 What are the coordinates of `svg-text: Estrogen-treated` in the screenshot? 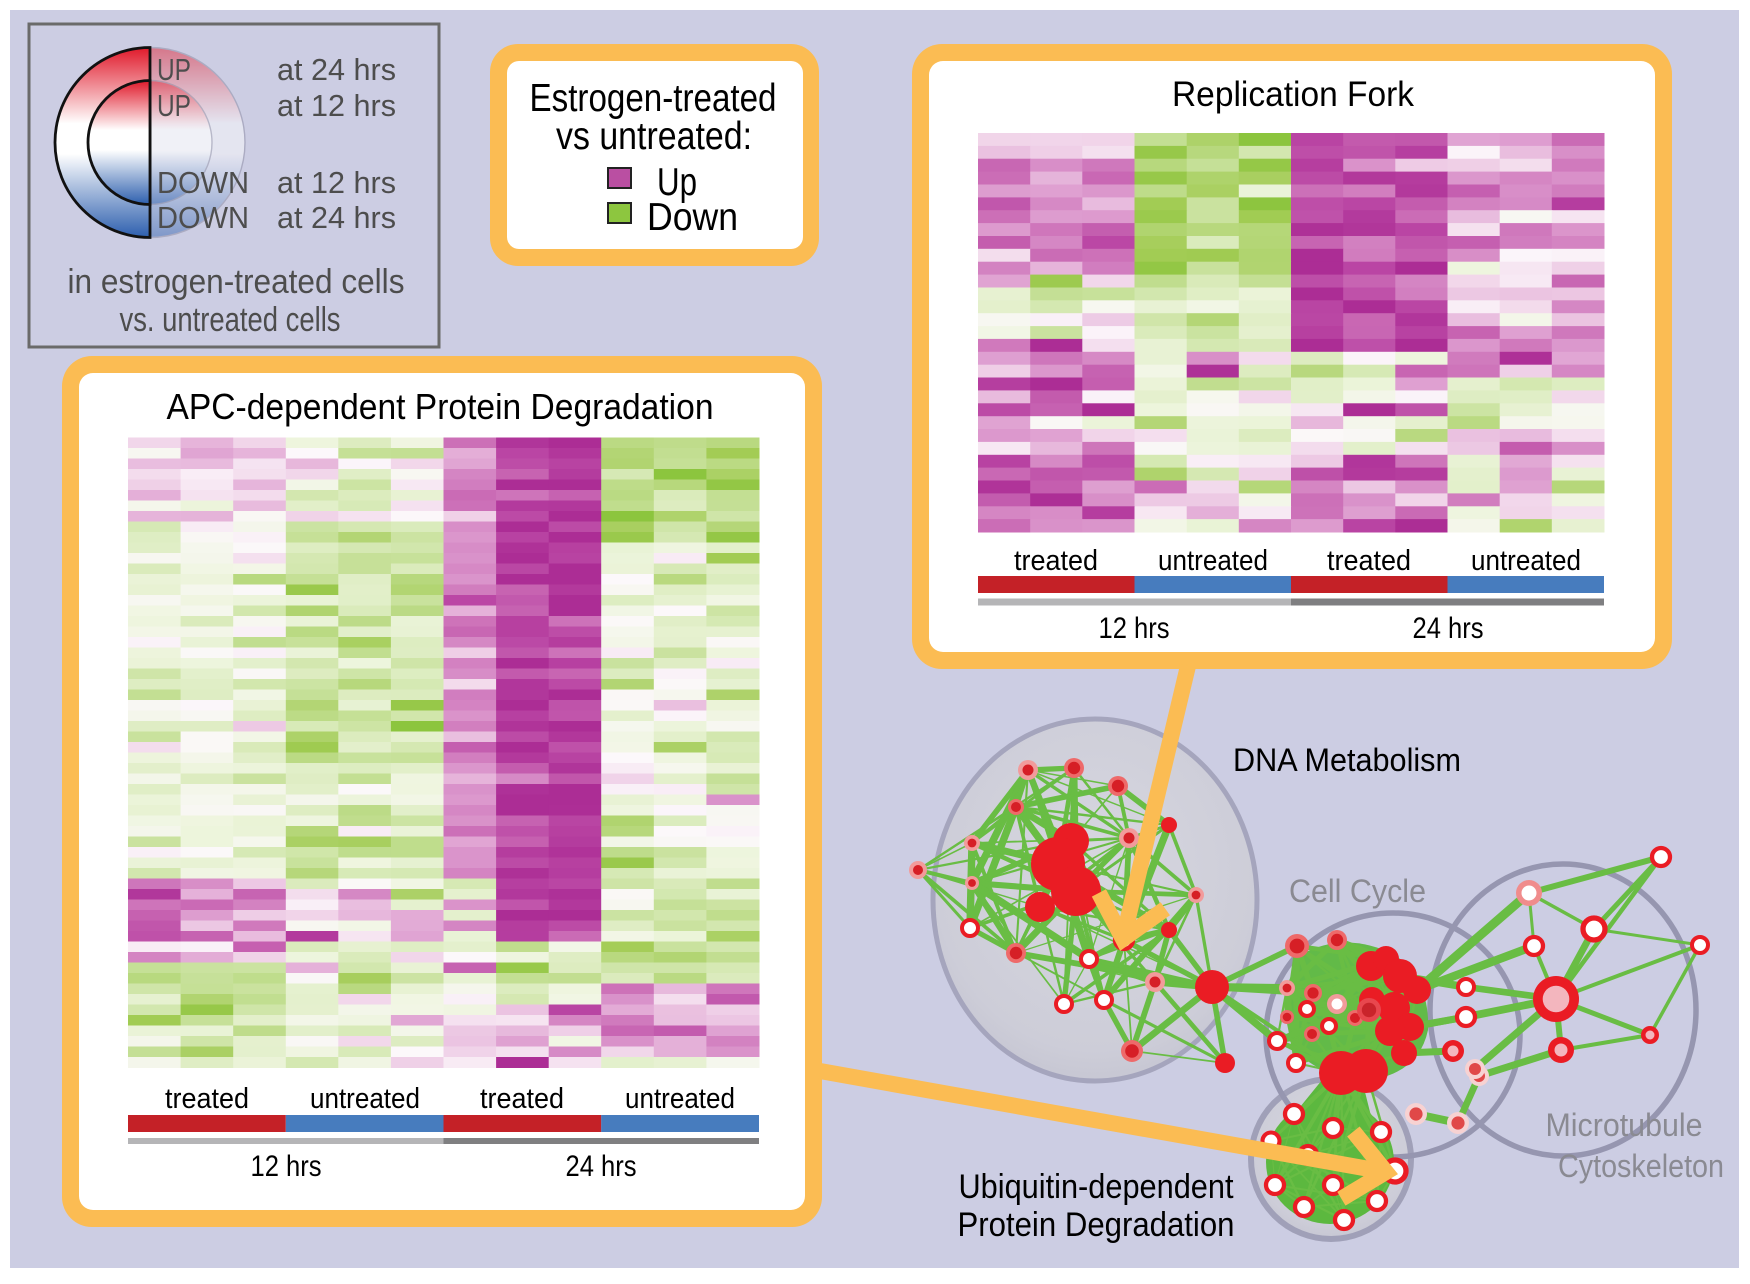 It's located at (653, 98).